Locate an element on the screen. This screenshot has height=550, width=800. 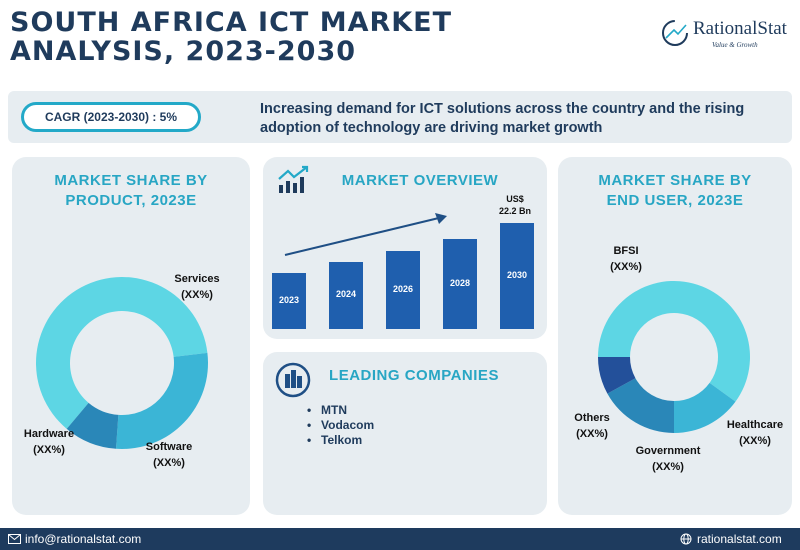
footer-email: info@rationalstat.com is located at coordinates (83, 539).